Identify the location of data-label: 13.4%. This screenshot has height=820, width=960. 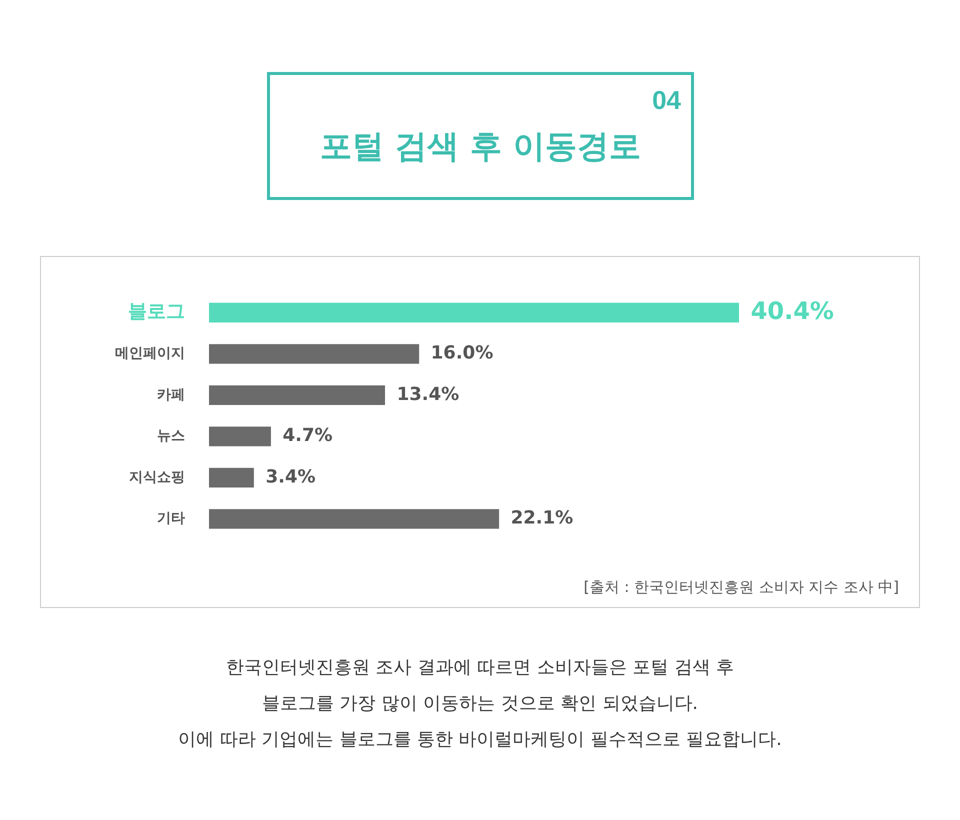
(428, 394).